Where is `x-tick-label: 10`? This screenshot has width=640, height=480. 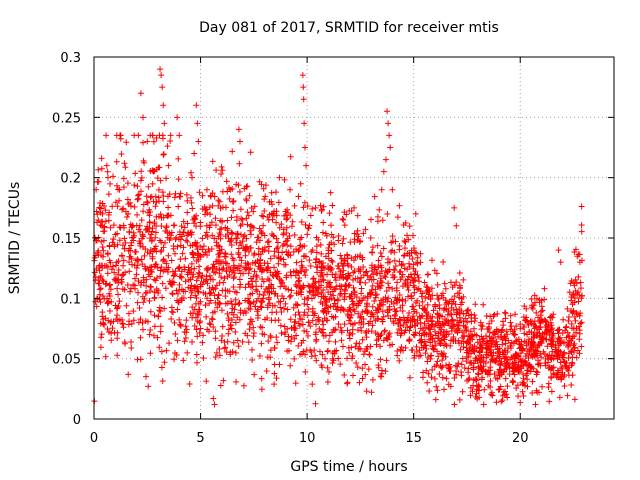
x-tick-label: 10 is located at coordinates (307, 438).